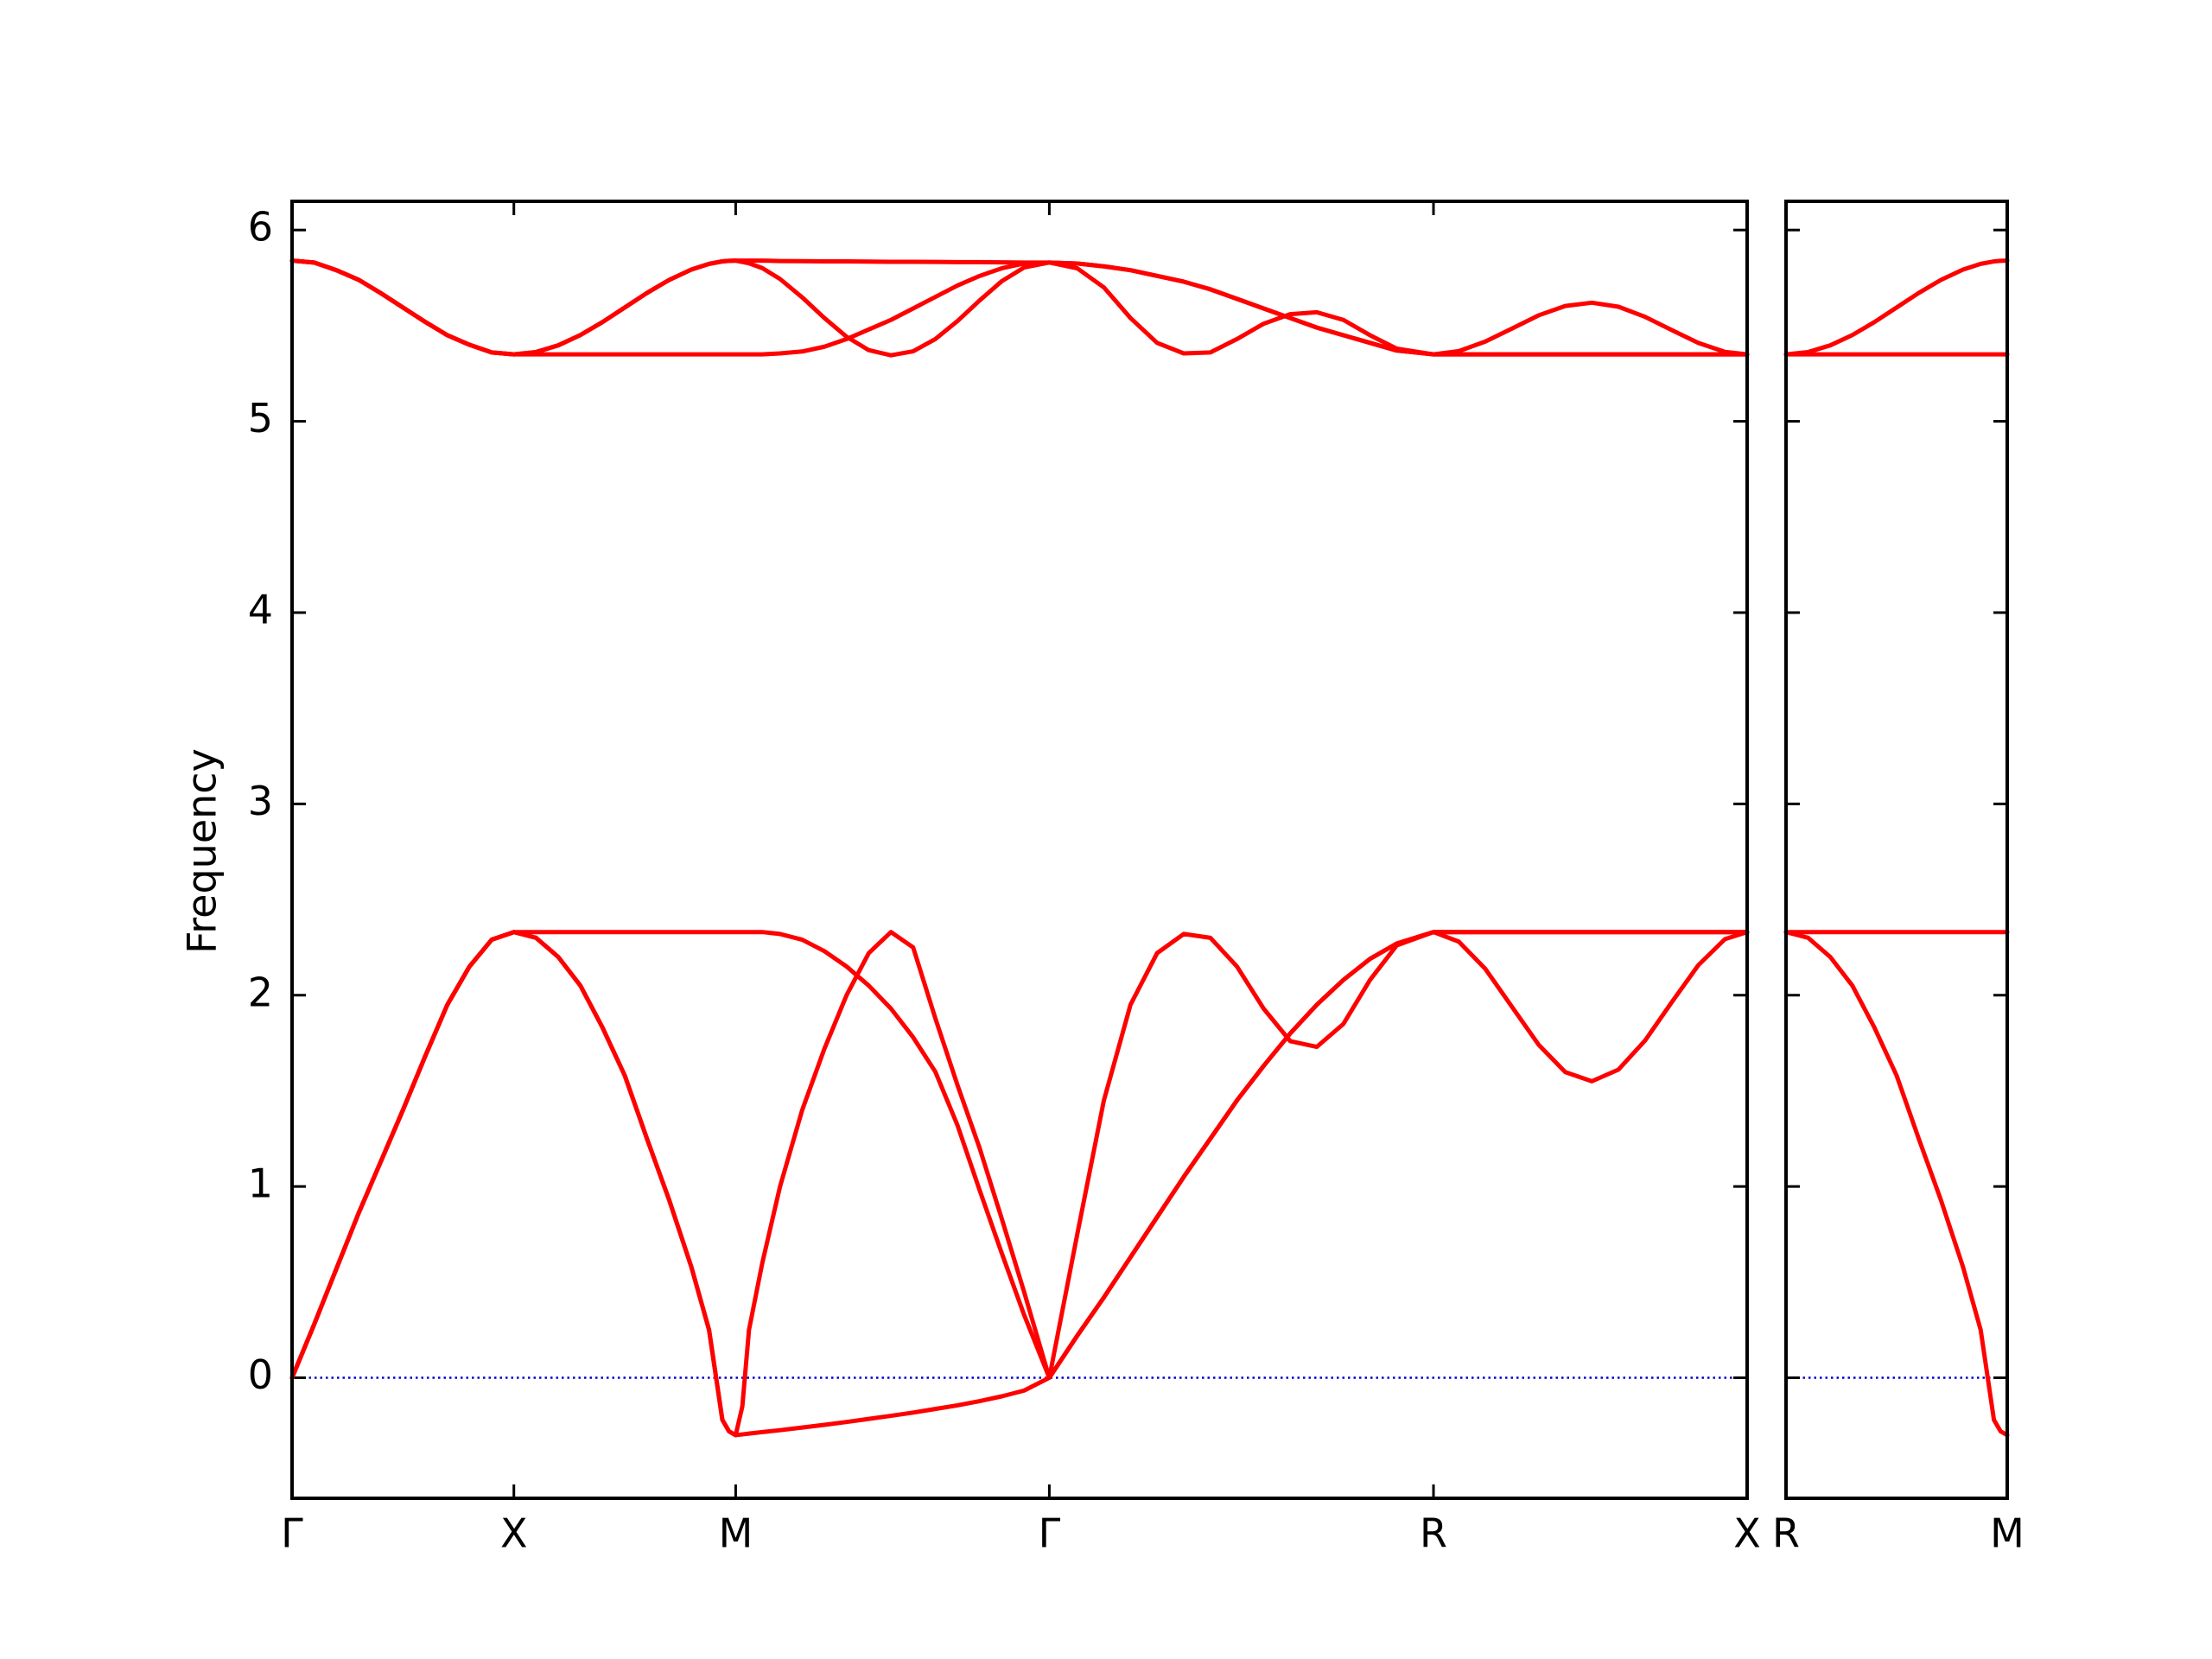  What do you see at coordinates (260, 1183) in the screenshot?
I see `y-tick-label: 1` at bounding box center [260, 1183].